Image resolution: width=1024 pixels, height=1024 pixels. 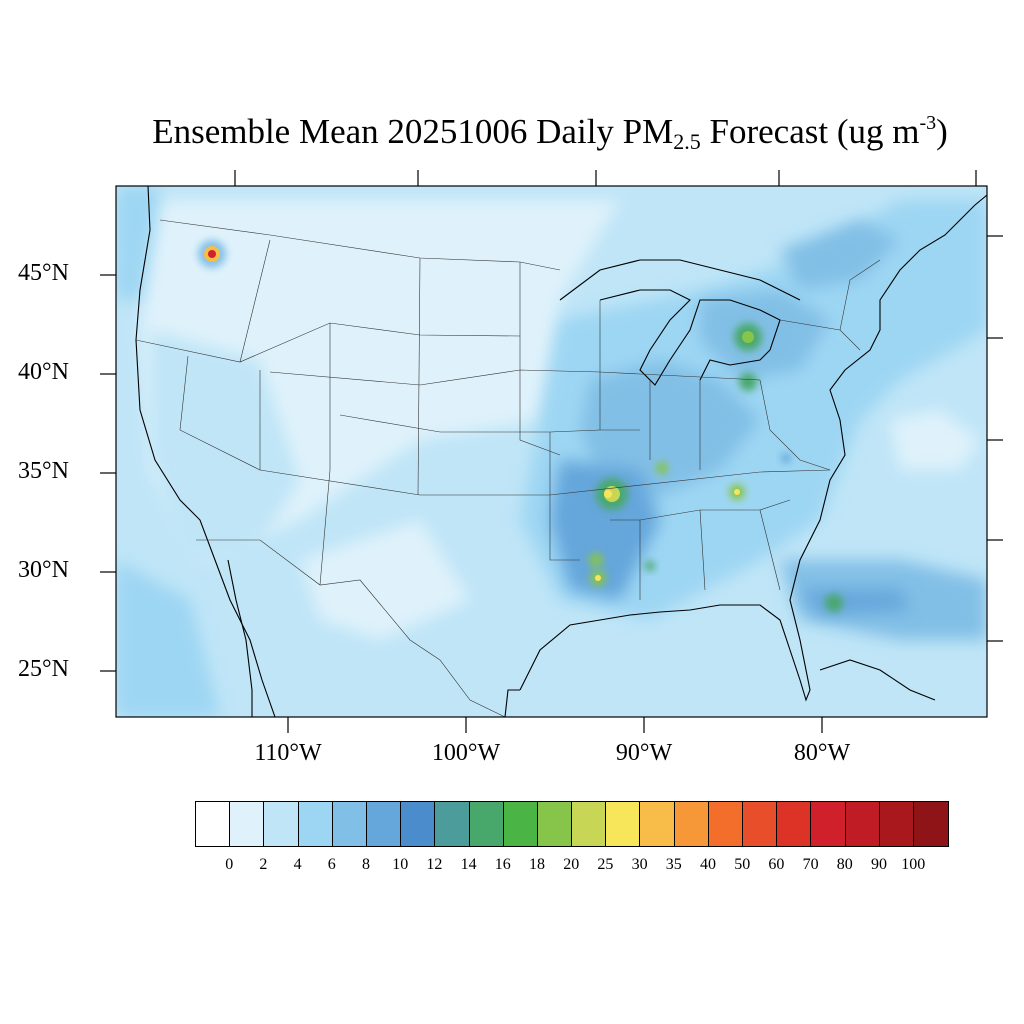 What do you see at coordinates (742, 864) in the screenshot?
I see `colorbar-tick-label: 50` at bounding box center [742, 864].